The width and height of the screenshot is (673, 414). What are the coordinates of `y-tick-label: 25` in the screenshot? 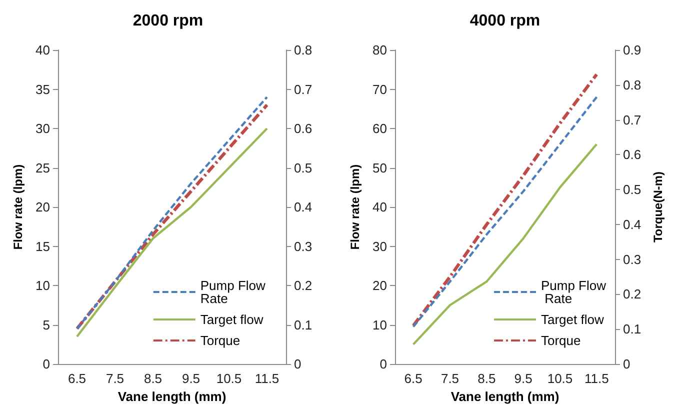 It's located at (43, 168).